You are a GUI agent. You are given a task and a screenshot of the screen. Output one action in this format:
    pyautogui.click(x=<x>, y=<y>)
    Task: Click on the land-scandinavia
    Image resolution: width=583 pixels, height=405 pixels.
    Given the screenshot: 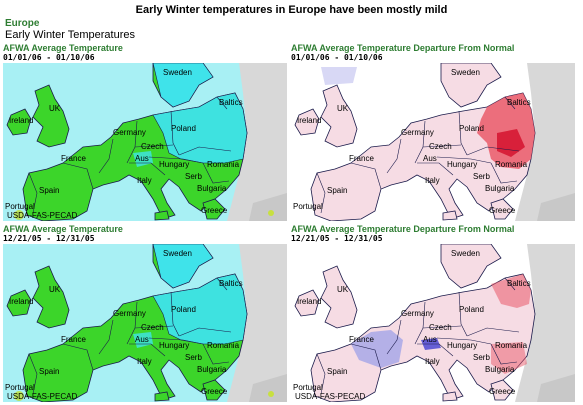 What is the action you would take?
    pyautogui.click(x=471, y=85)
    